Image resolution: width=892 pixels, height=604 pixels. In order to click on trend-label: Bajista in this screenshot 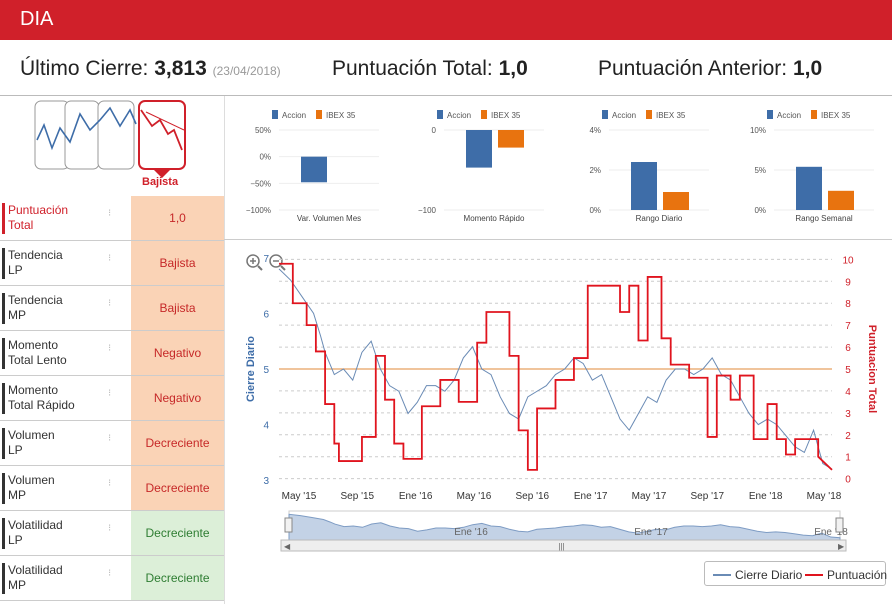, I will do `click(160, 182)`.